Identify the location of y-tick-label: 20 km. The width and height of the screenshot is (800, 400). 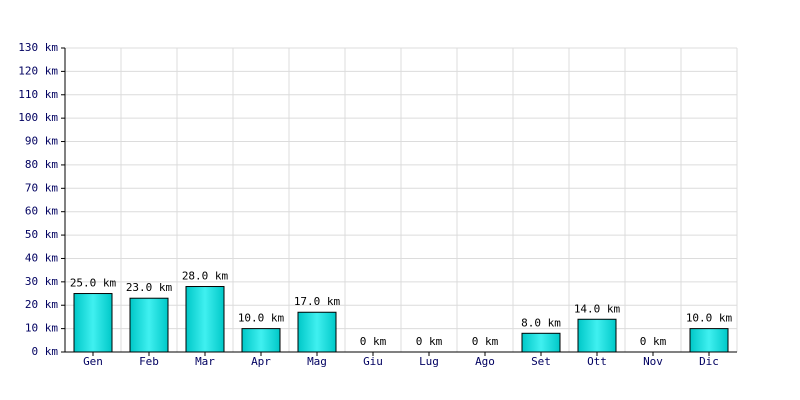
(41, 304).